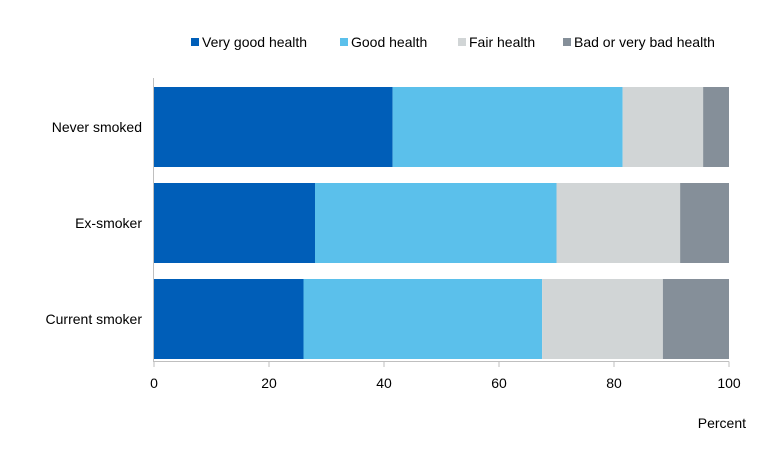 This screenshot has height=459, width=767. Describe the element at coordinates (602, 319) in the screenshot. I see `bar-current-smoker-fair-health` at that location.